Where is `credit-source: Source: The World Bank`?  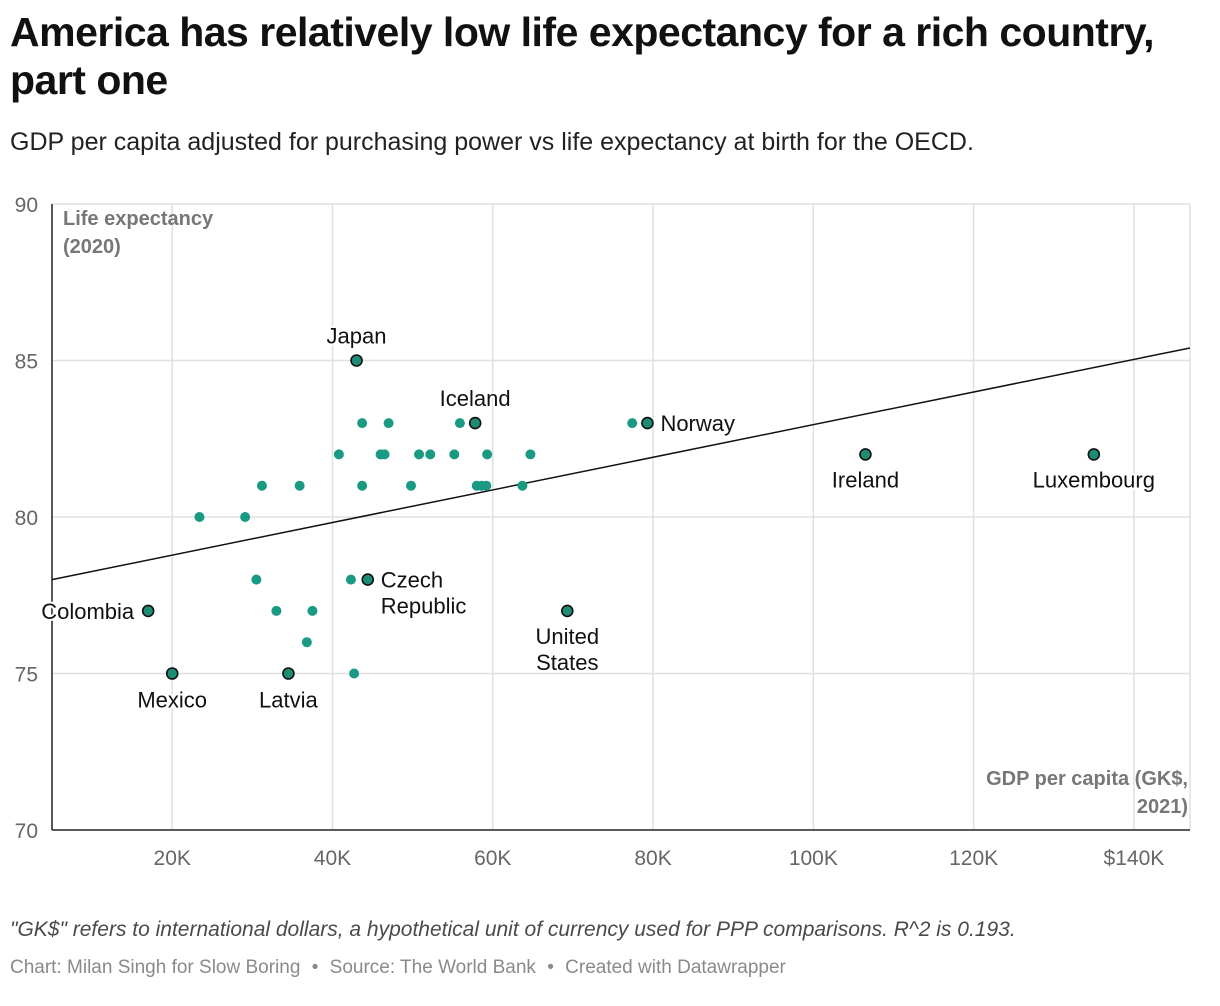 credit-source: Source: The World Bank is located at coordinates (432, 967).